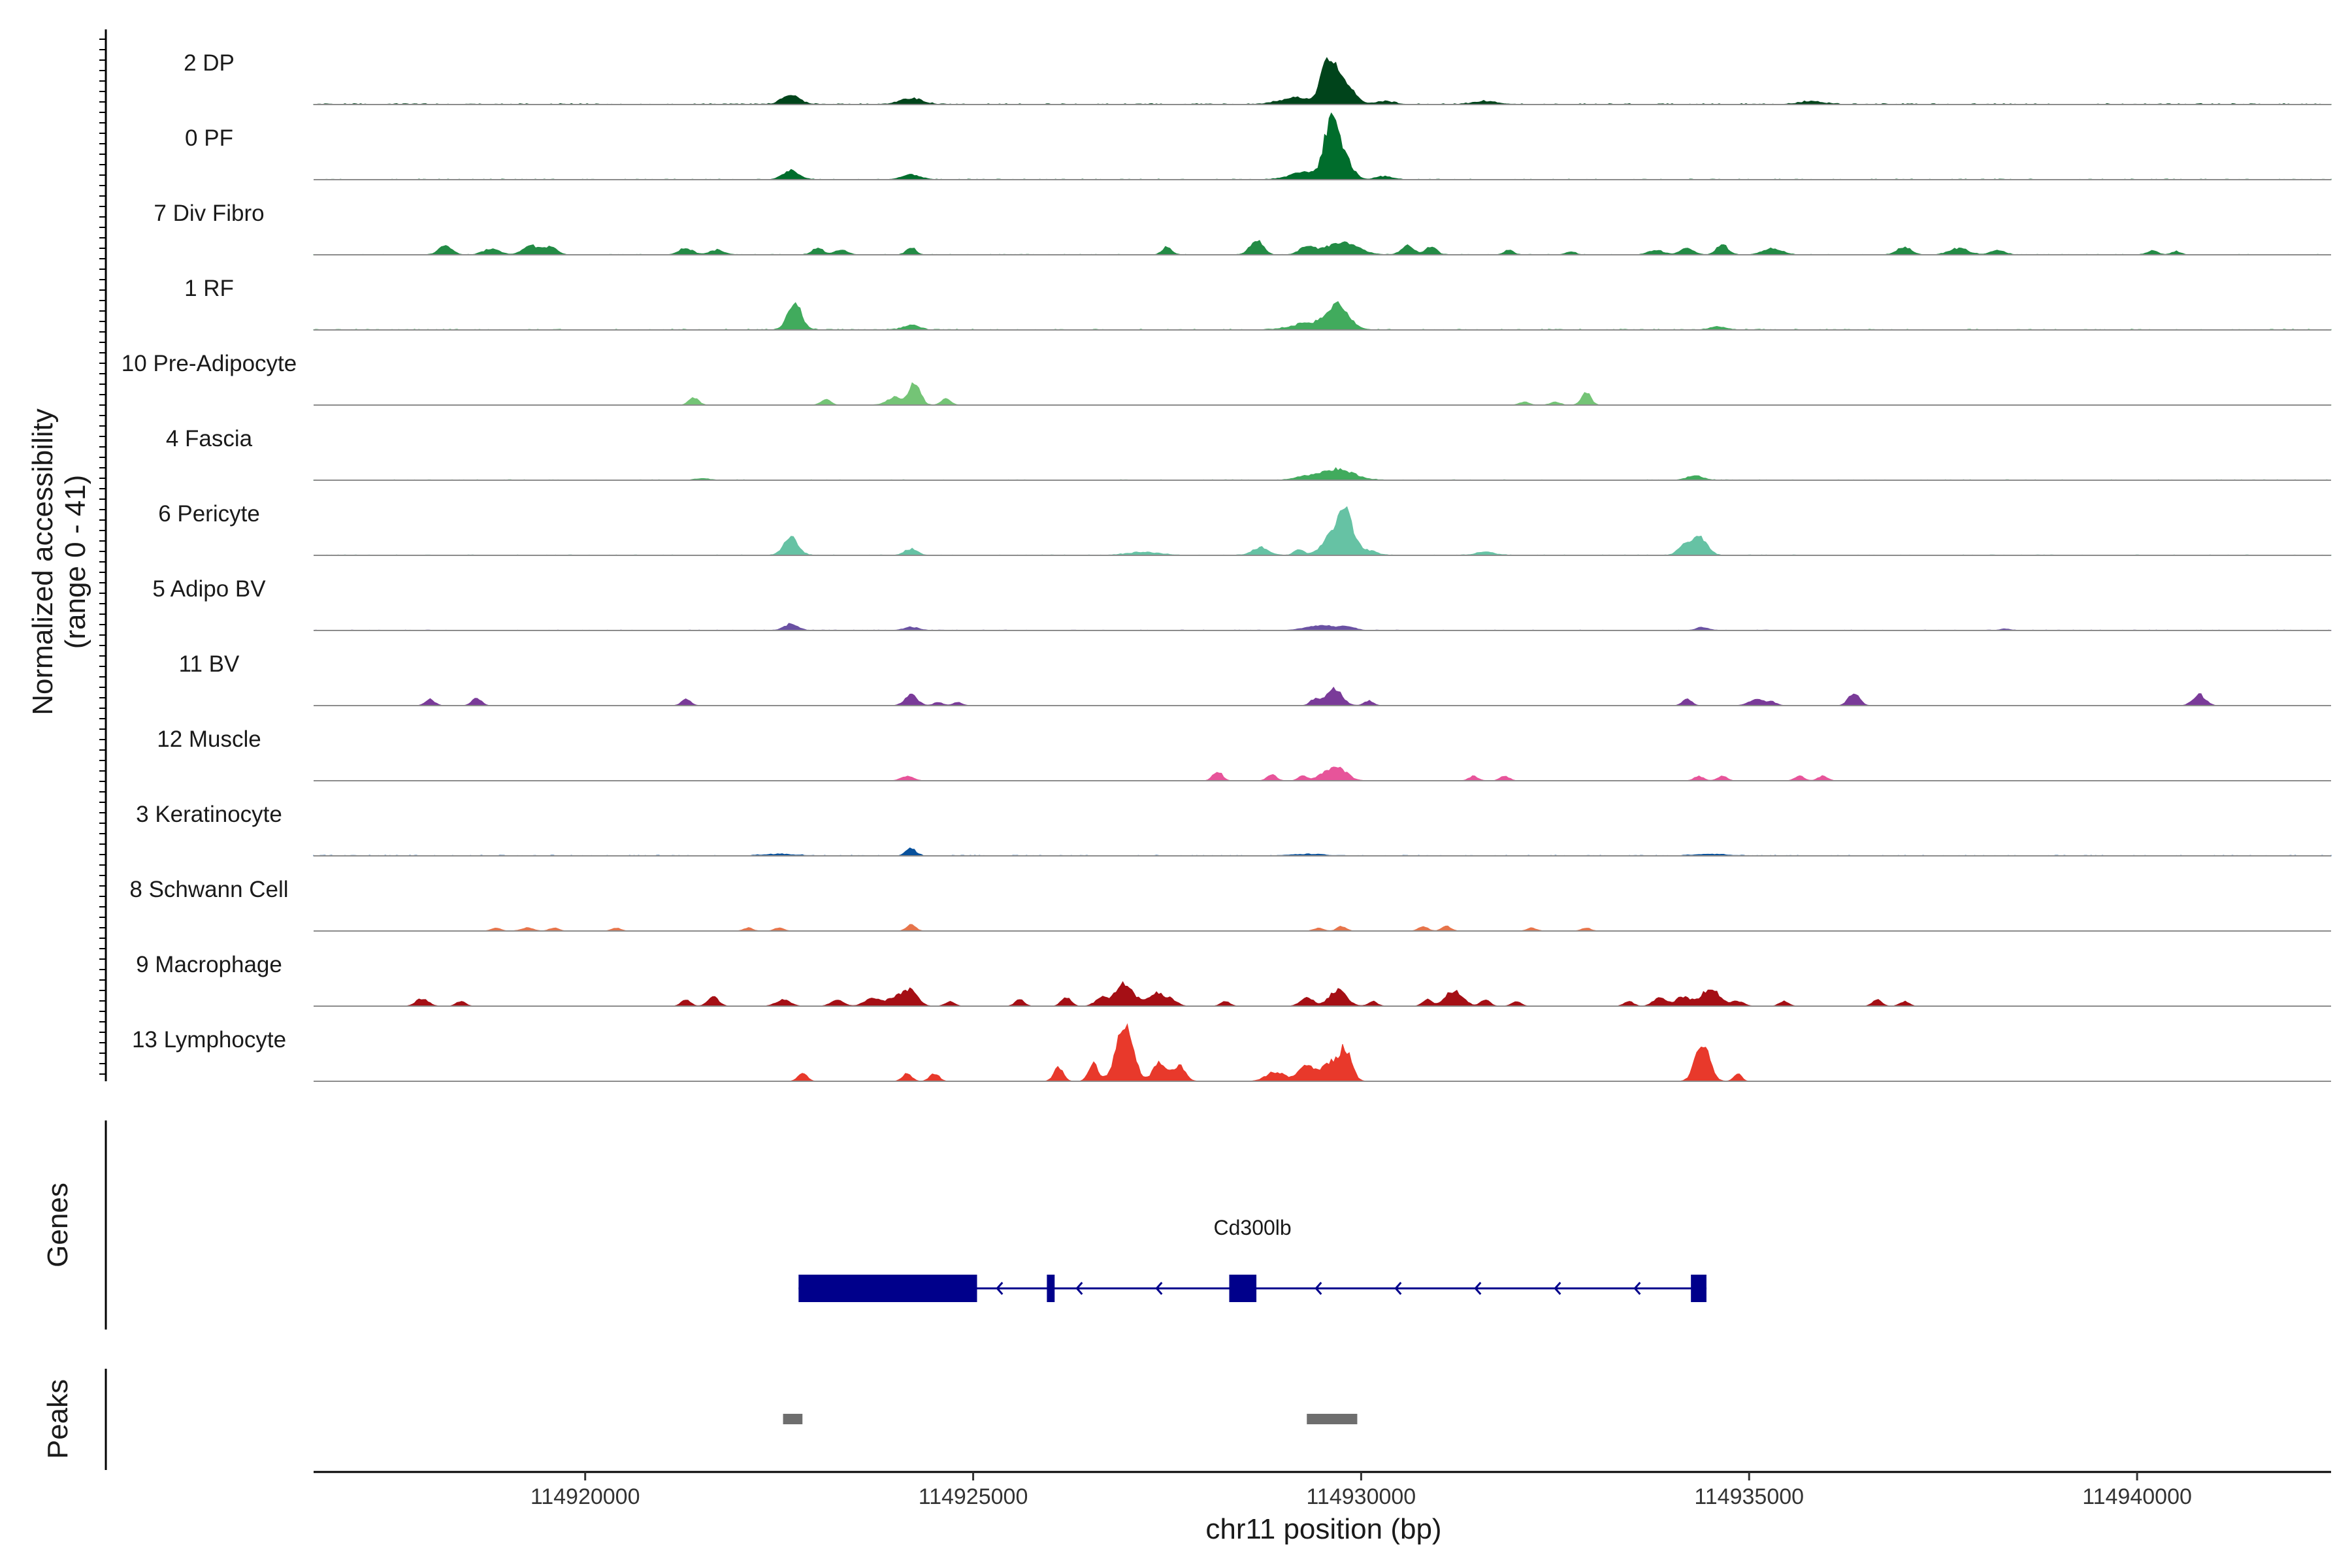 The image size is (2352, 1568). I want to click on track-5: 4 Fascia, so click(1249, 453).